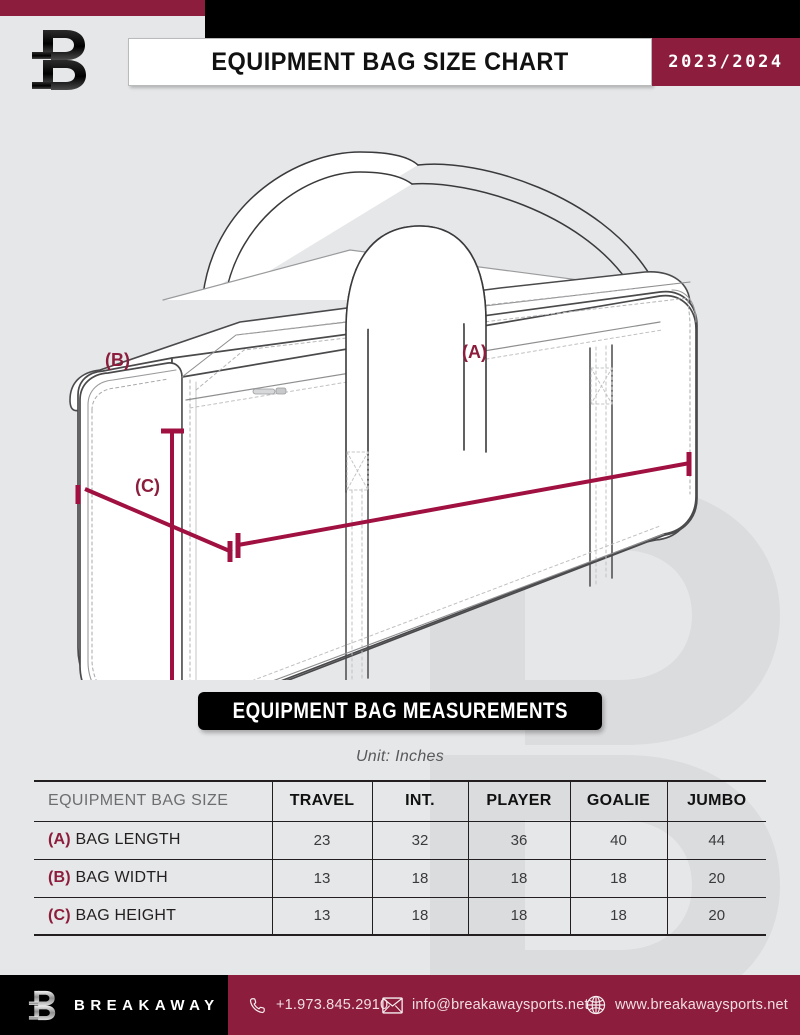 This screenshot has height=1035, width=800. I want to click on page-title-box: EQUIPMENT BAG SIZE CHART, so click(390, 62).